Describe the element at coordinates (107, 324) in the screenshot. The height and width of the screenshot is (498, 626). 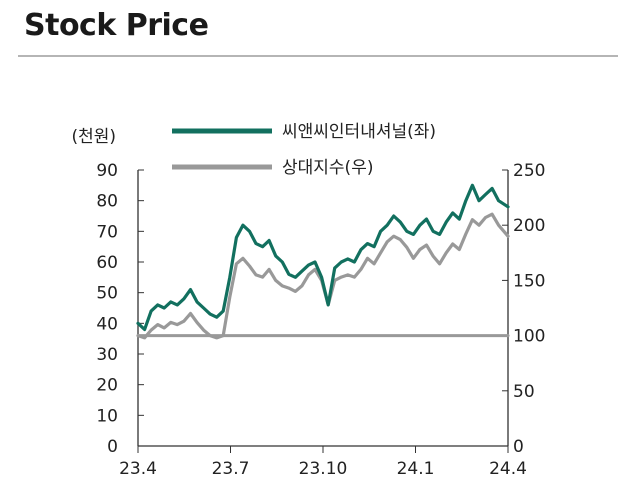
I see `left-tick-label: 40` at that location.